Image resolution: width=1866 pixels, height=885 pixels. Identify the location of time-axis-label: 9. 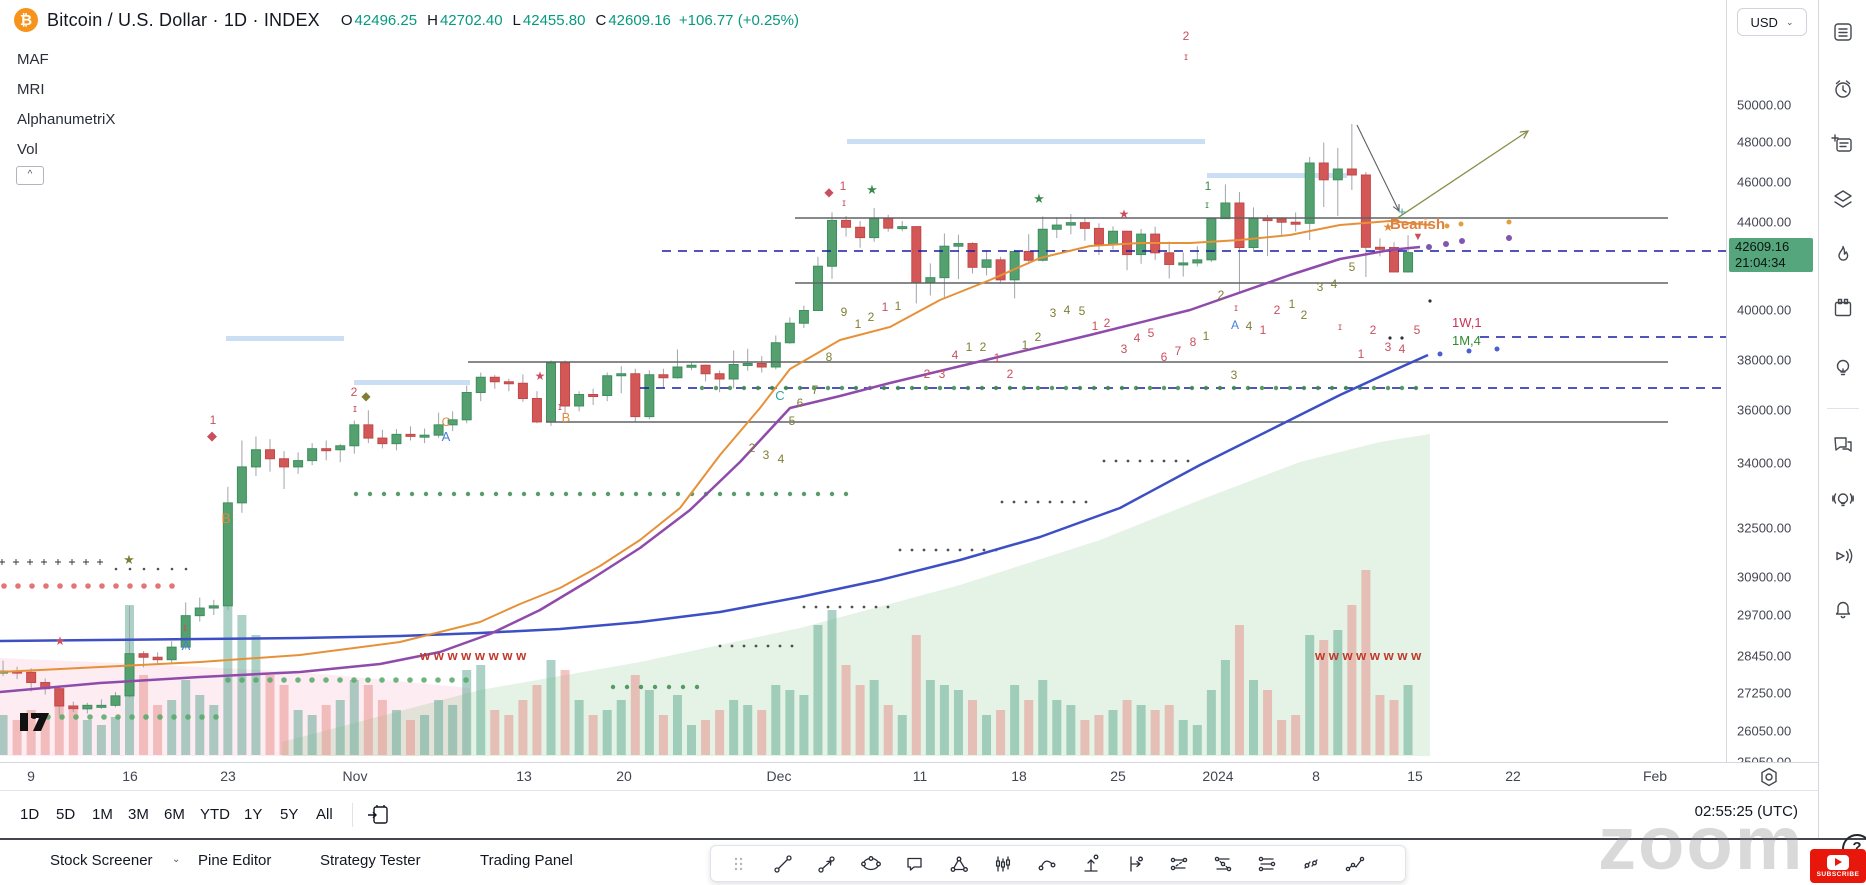
(31, 776).